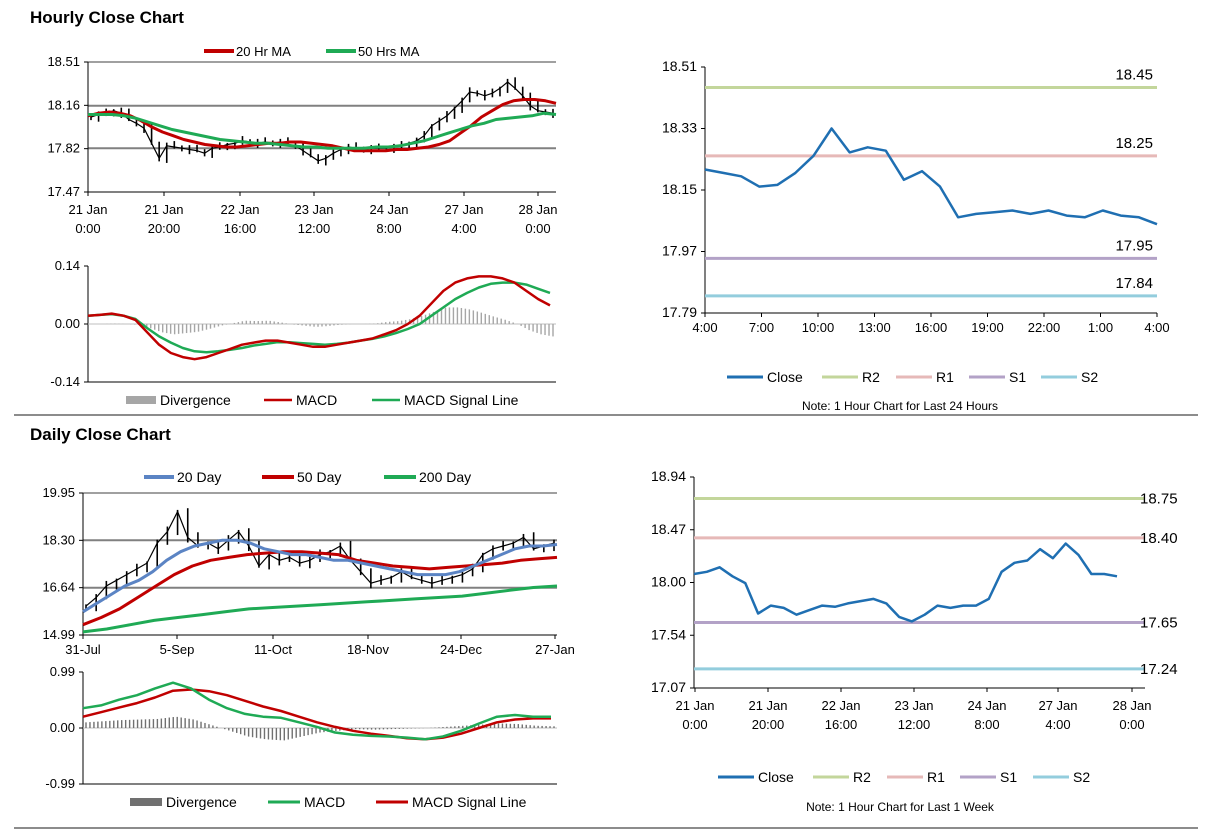 Image resolution: width=1212 pixels, height=834 pixels. I want to click on hourly-pivot-ytick-label: 18.15, so click(679, 189).